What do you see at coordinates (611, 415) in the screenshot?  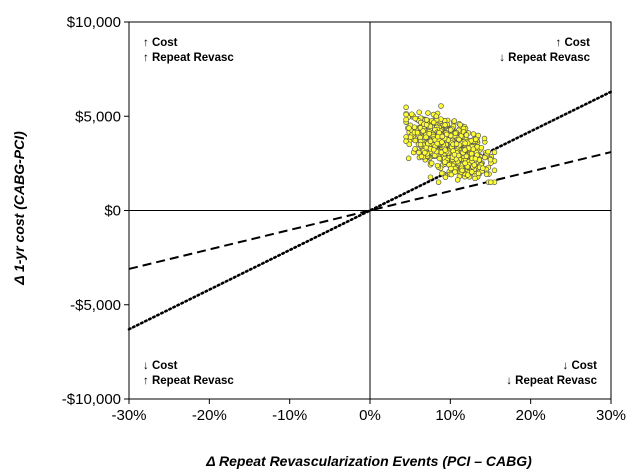 I see `x-tick-label: 30%` at bounding box center [611, 415].